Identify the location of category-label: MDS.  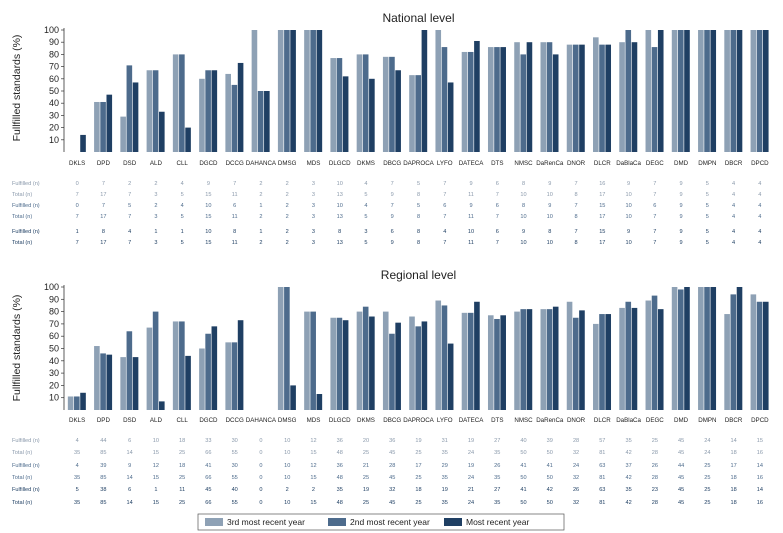
(314, 163).